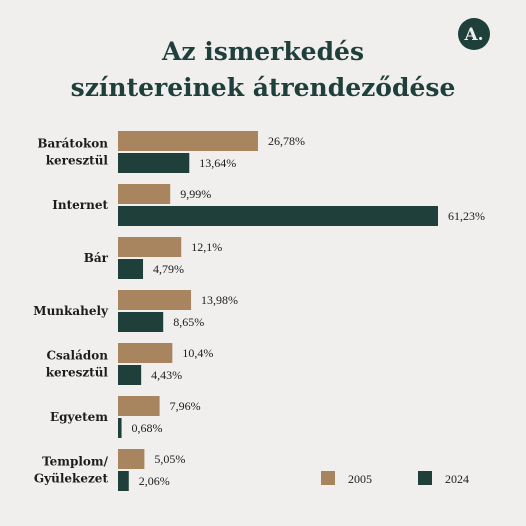 Image resolution: width=526 pixels, height=526 pixels. I want to click on value-label: 13,98%, so click(219, 300).